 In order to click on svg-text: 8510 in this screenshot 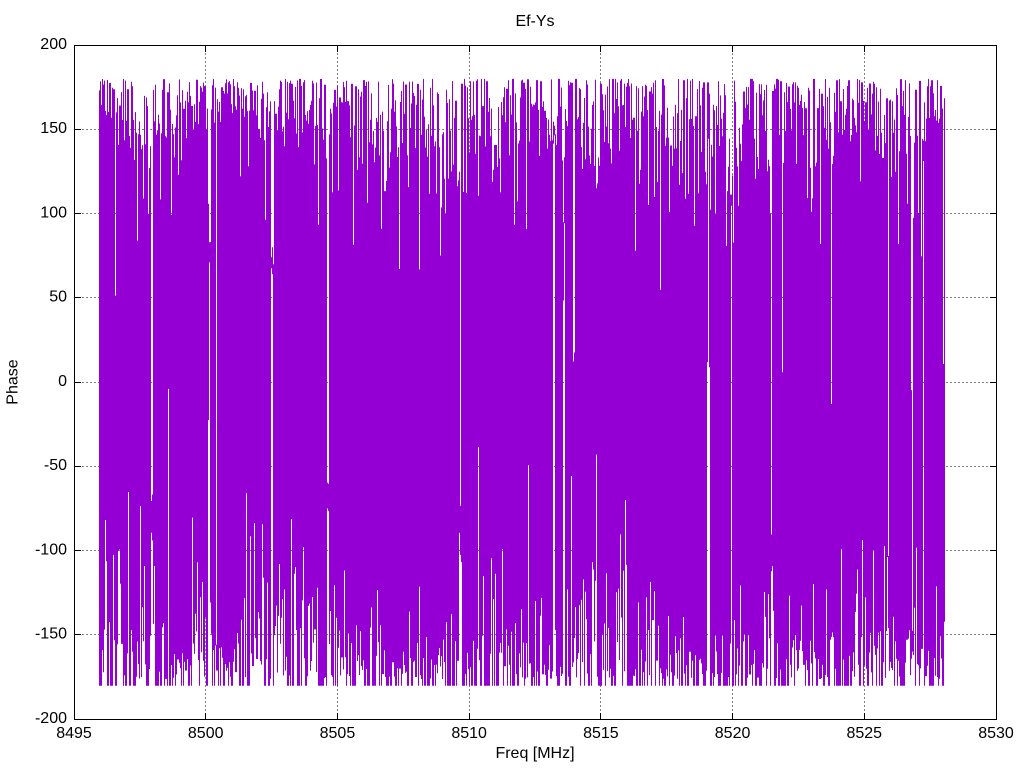, I will do `click(469, 733)`.